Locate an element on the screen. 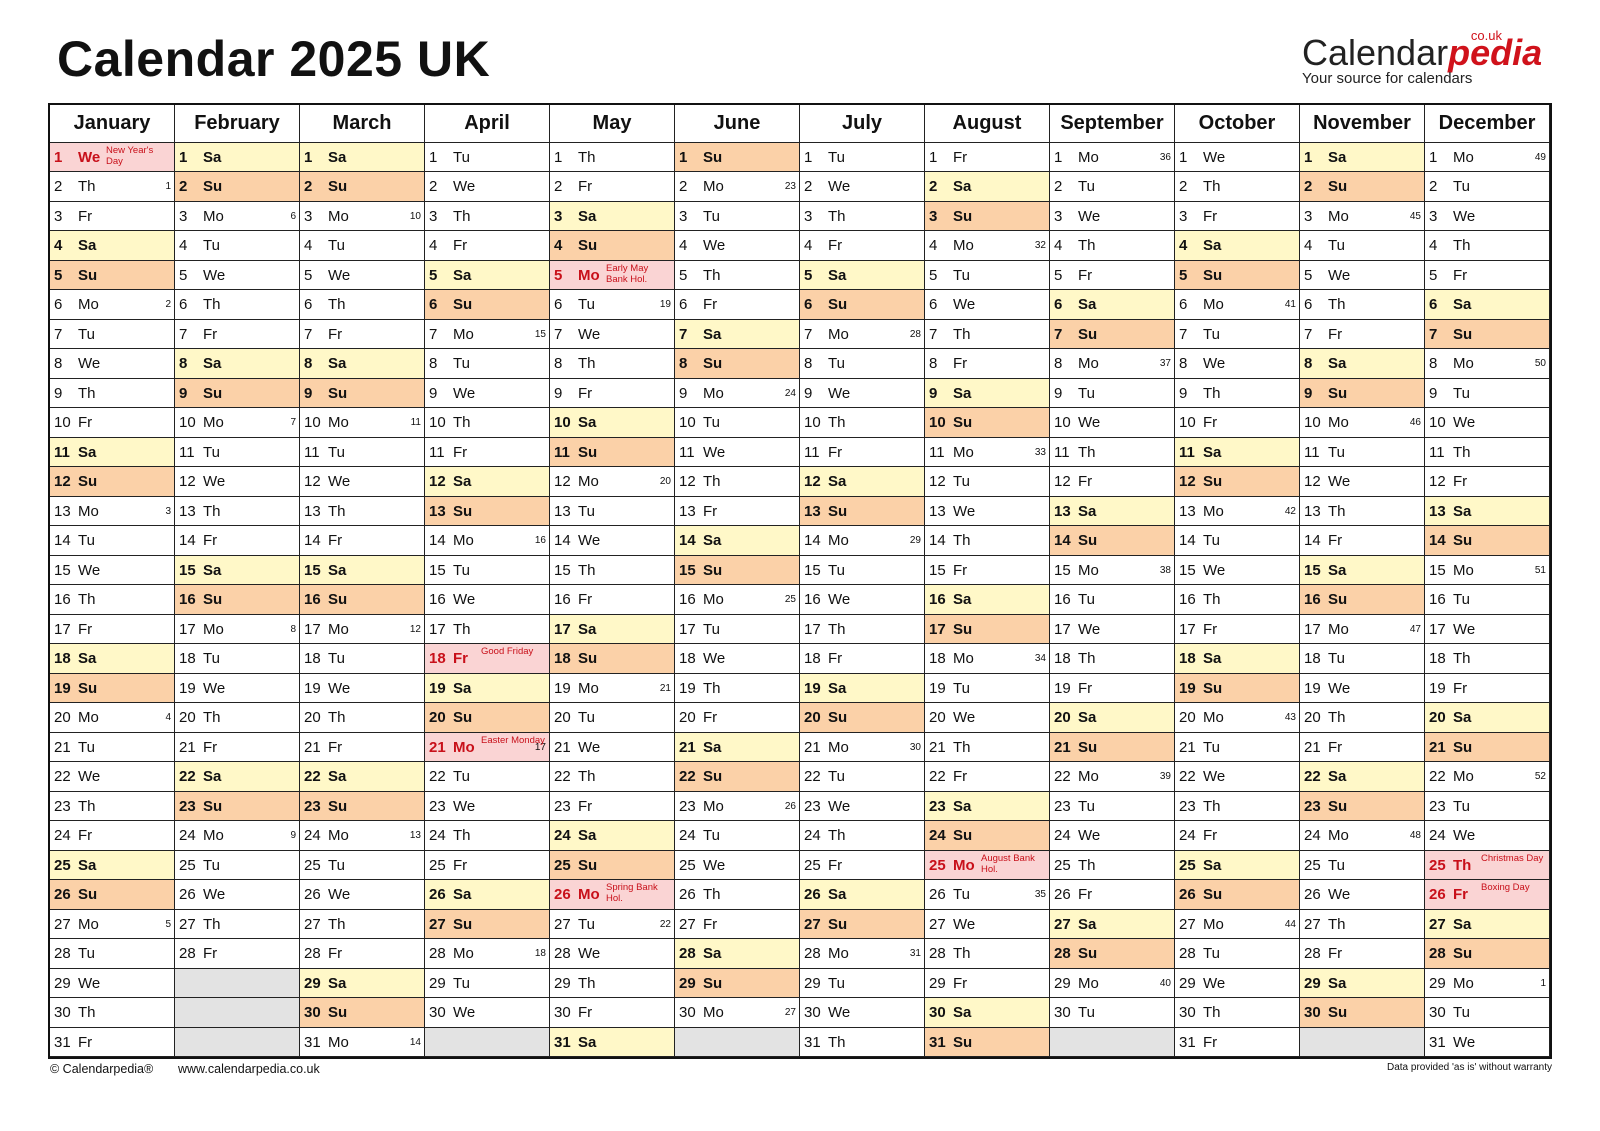 This screenshot has height=1131, width=1600. day-cell: 8 We is located at coordinates (1237, 364).